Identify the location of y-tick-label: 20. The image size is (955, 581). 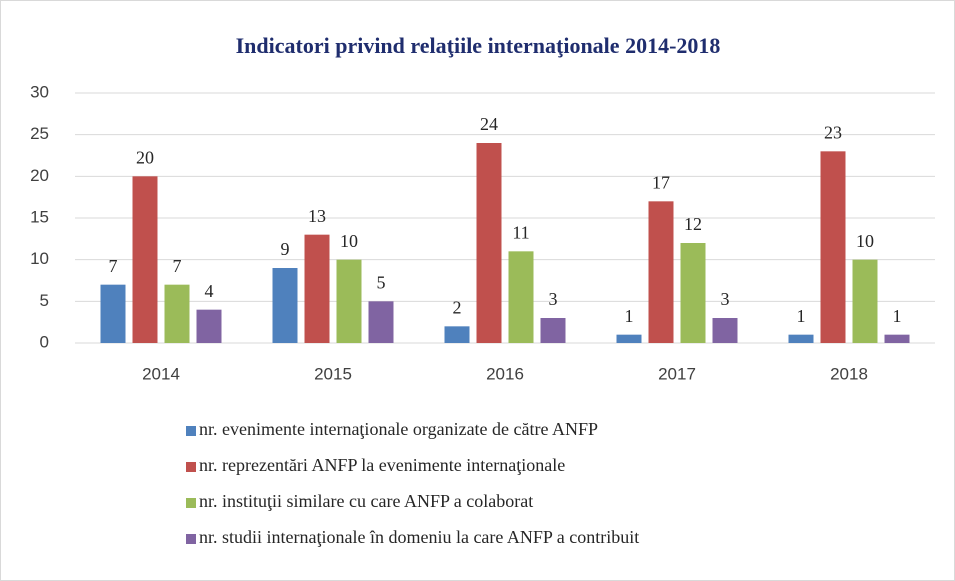
(39, 175).